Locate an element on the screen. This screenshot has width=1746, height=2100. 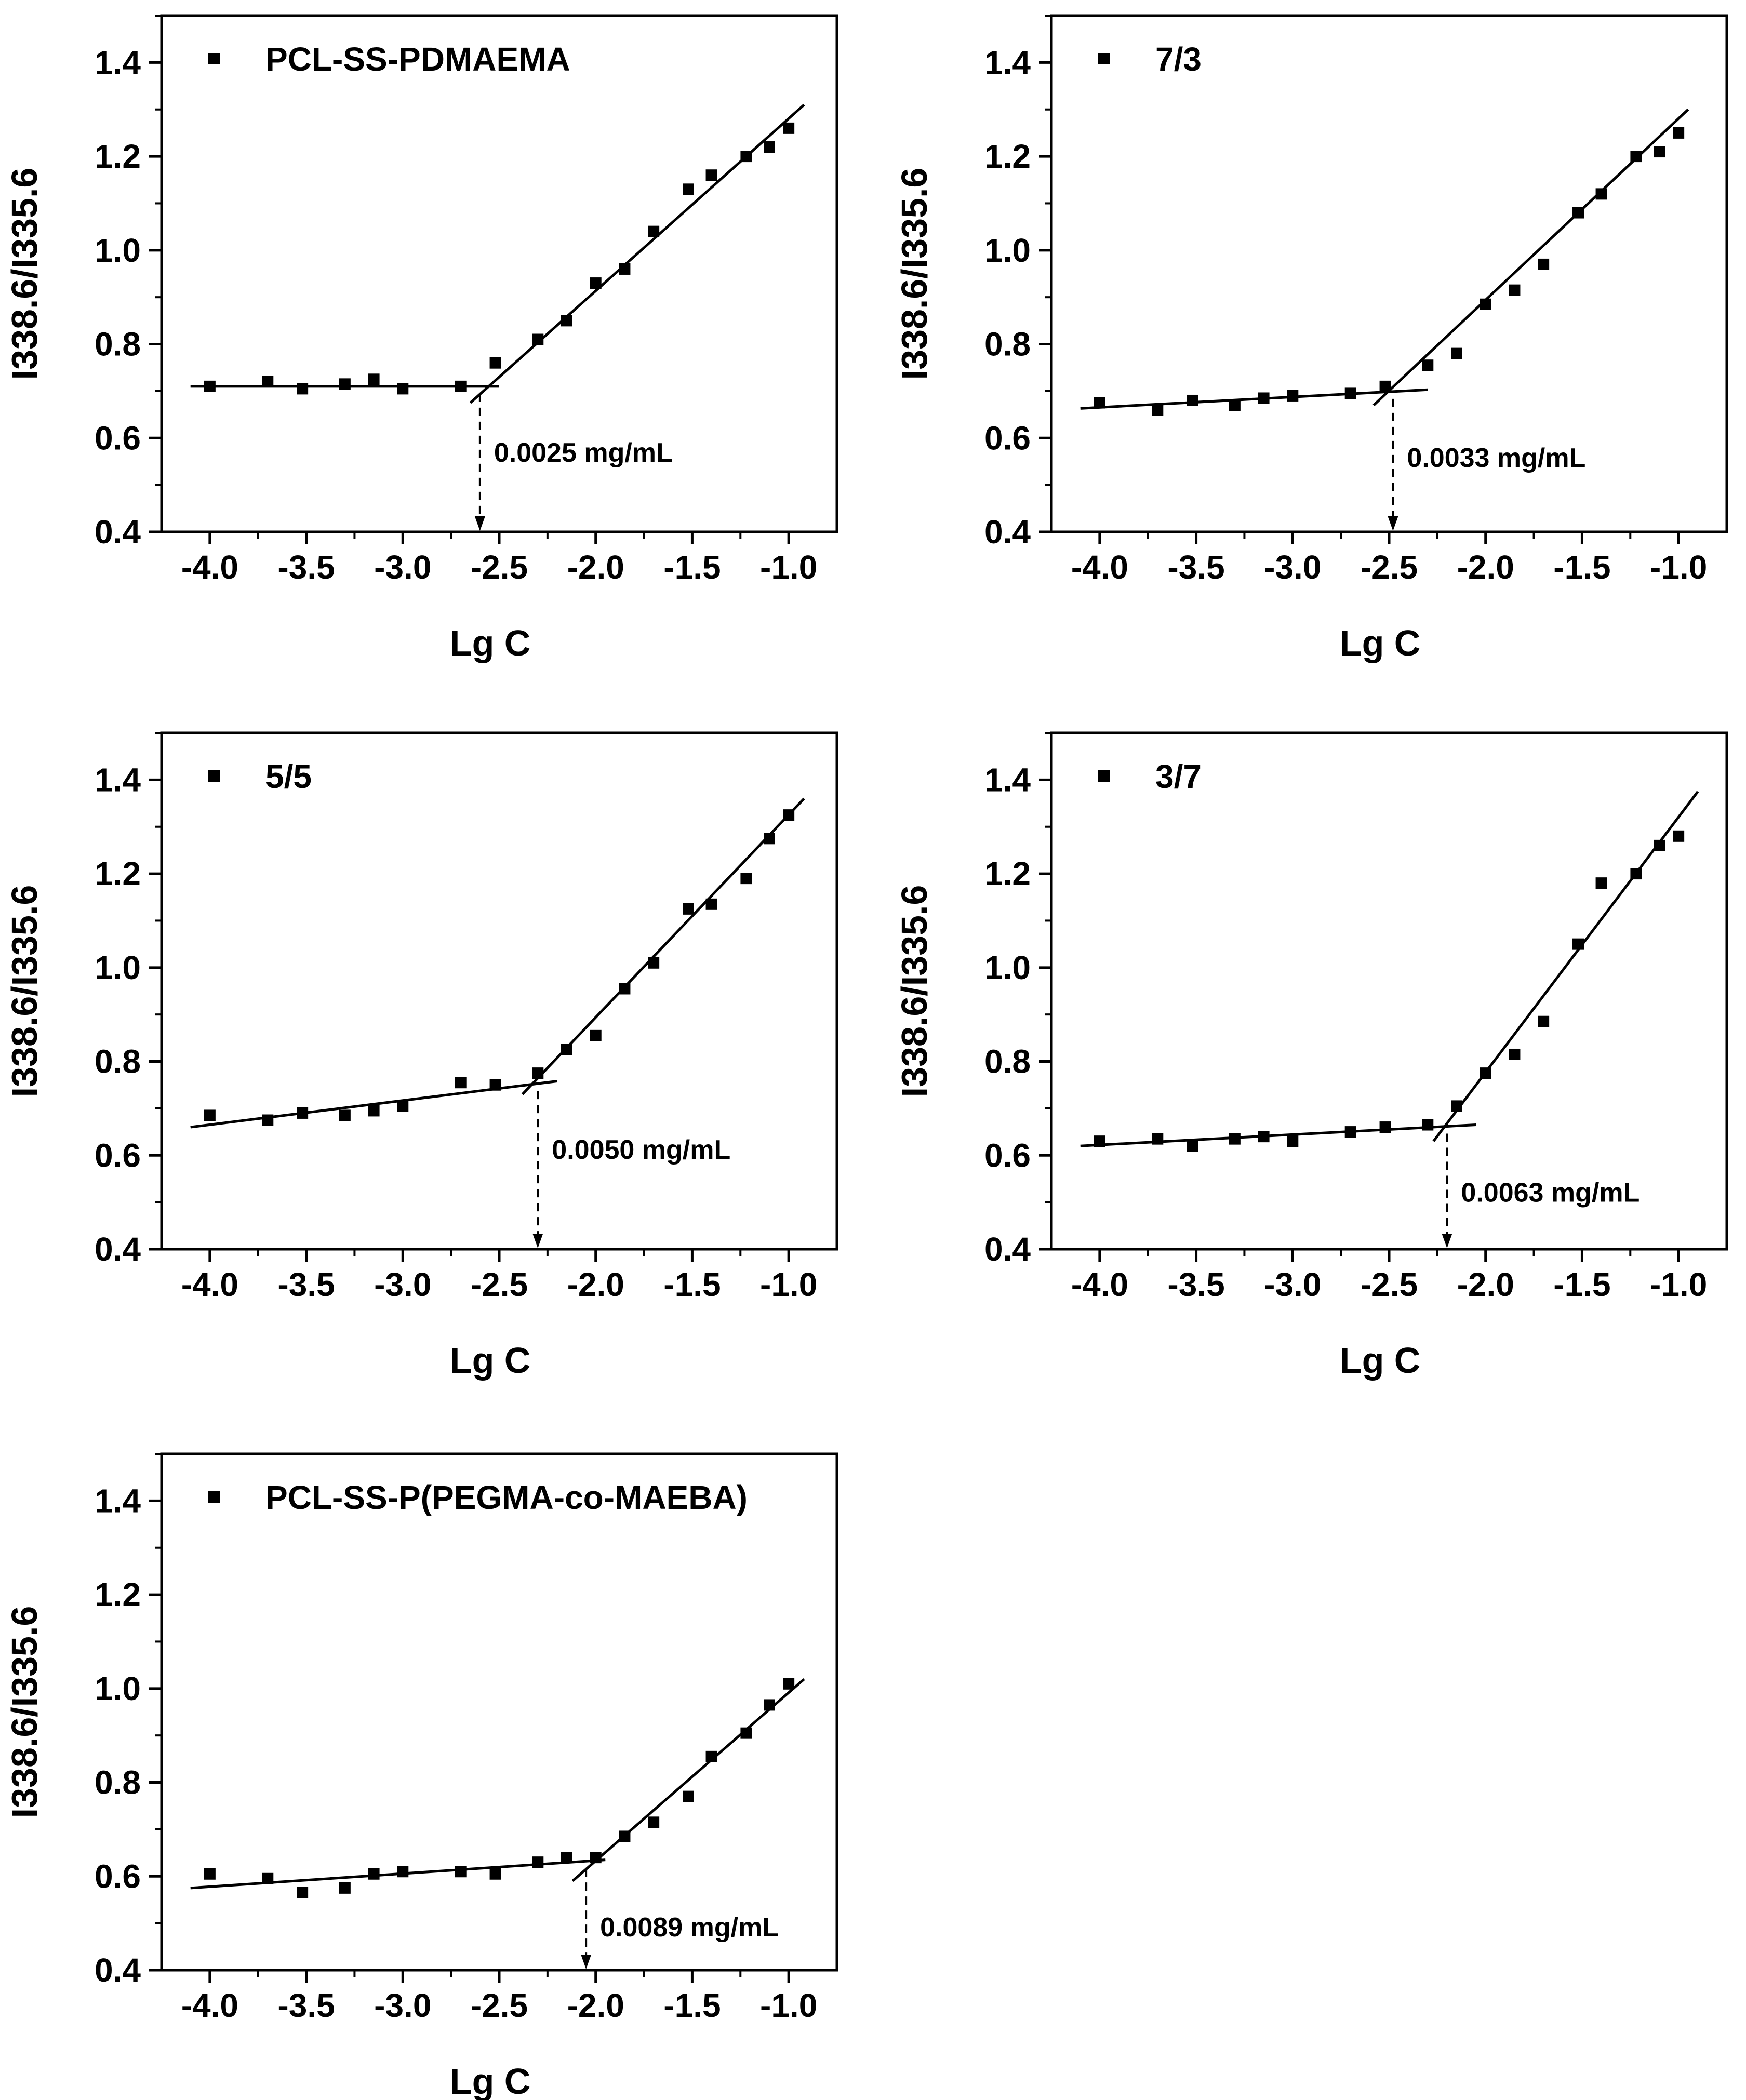
x-tick-label: -2.0 is located at coordinates (1485, 1284).